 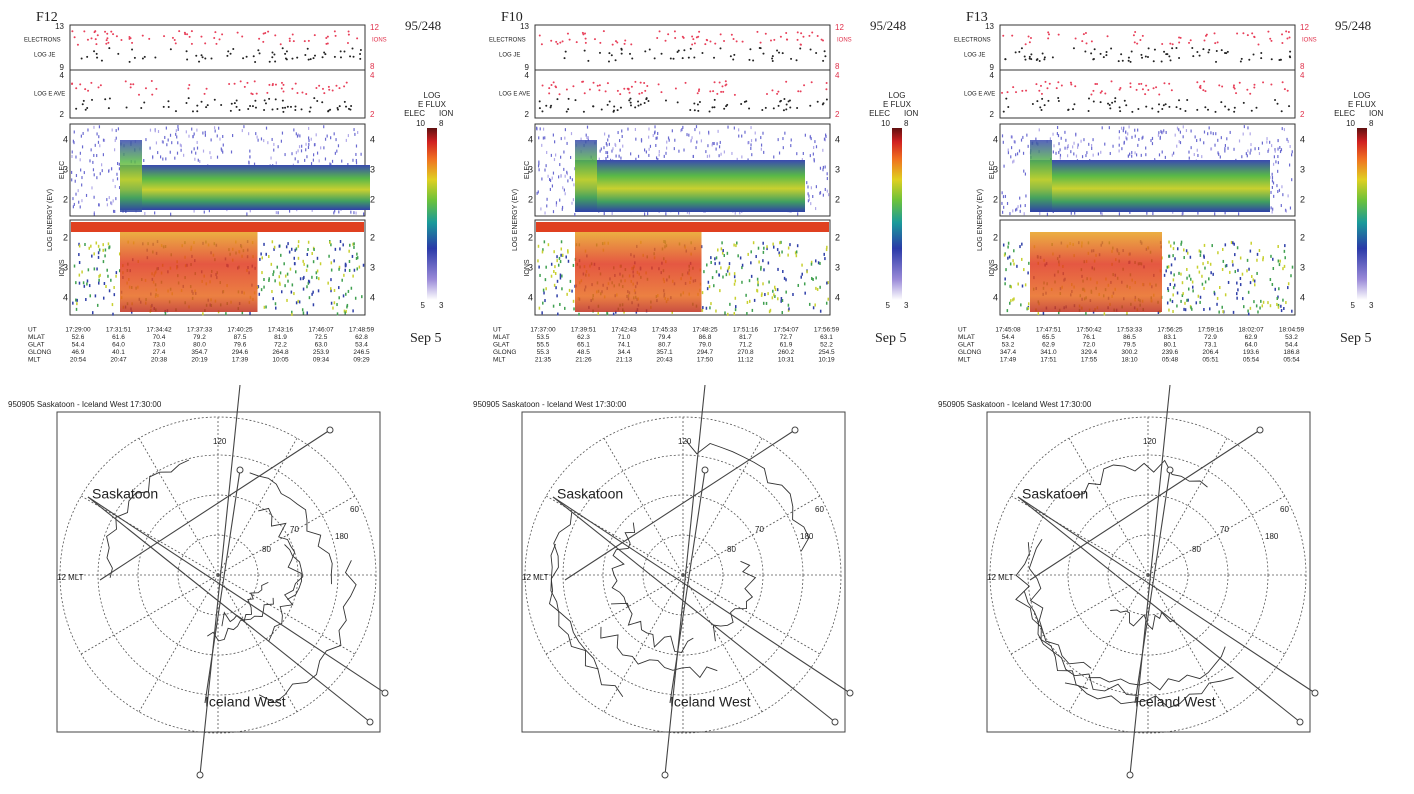 What do you see at coordinates (759, 529) in the screenshot?
I see `map-label: 70` at bounding box center [759, 529].